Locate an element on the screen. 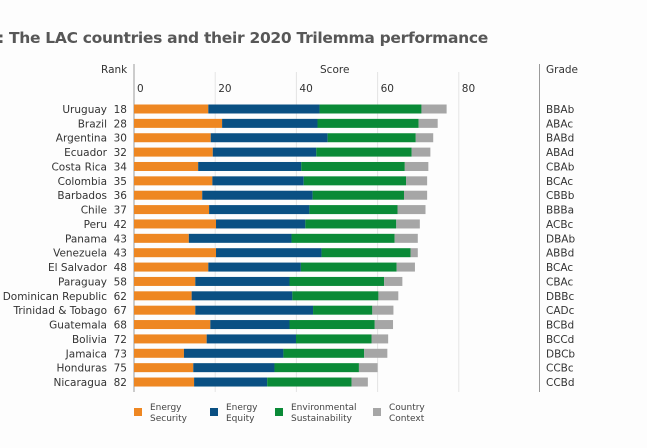  x-tick-label: 0 is located at coordinates (140, 89).